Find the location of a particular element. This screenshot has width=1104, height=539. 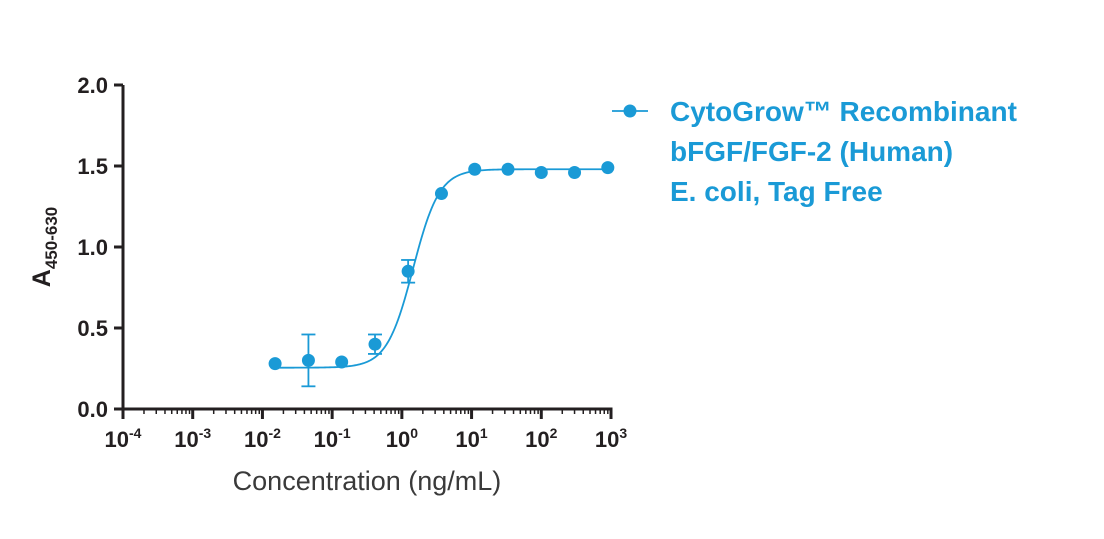

y-axis-title-main: A is located at coordinates (42, 278).